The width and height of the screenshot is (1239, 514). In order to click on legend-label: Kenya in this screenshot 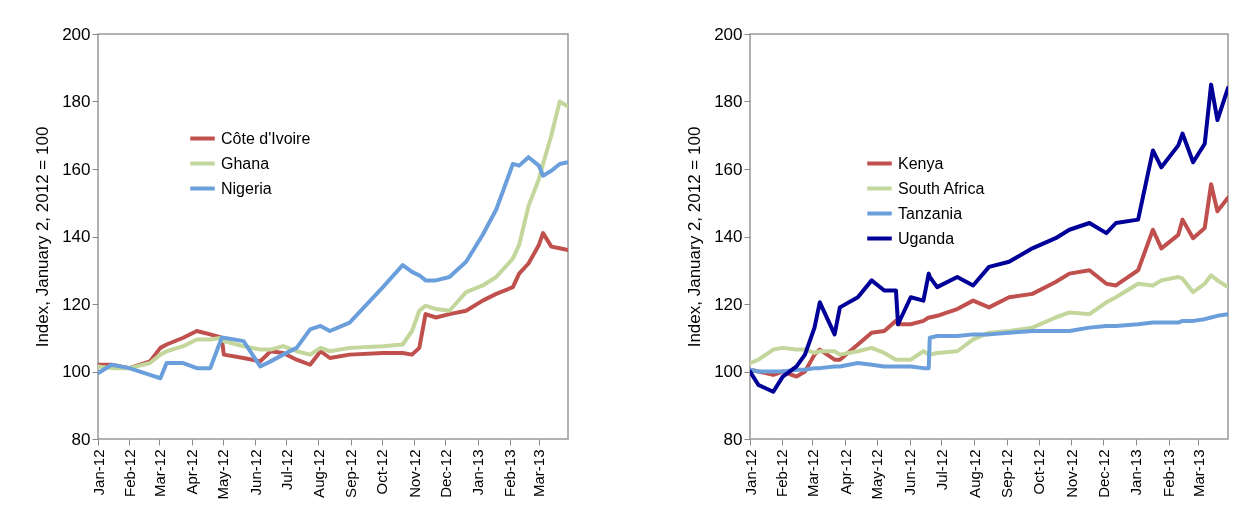, I will do `click(921, 163)`.